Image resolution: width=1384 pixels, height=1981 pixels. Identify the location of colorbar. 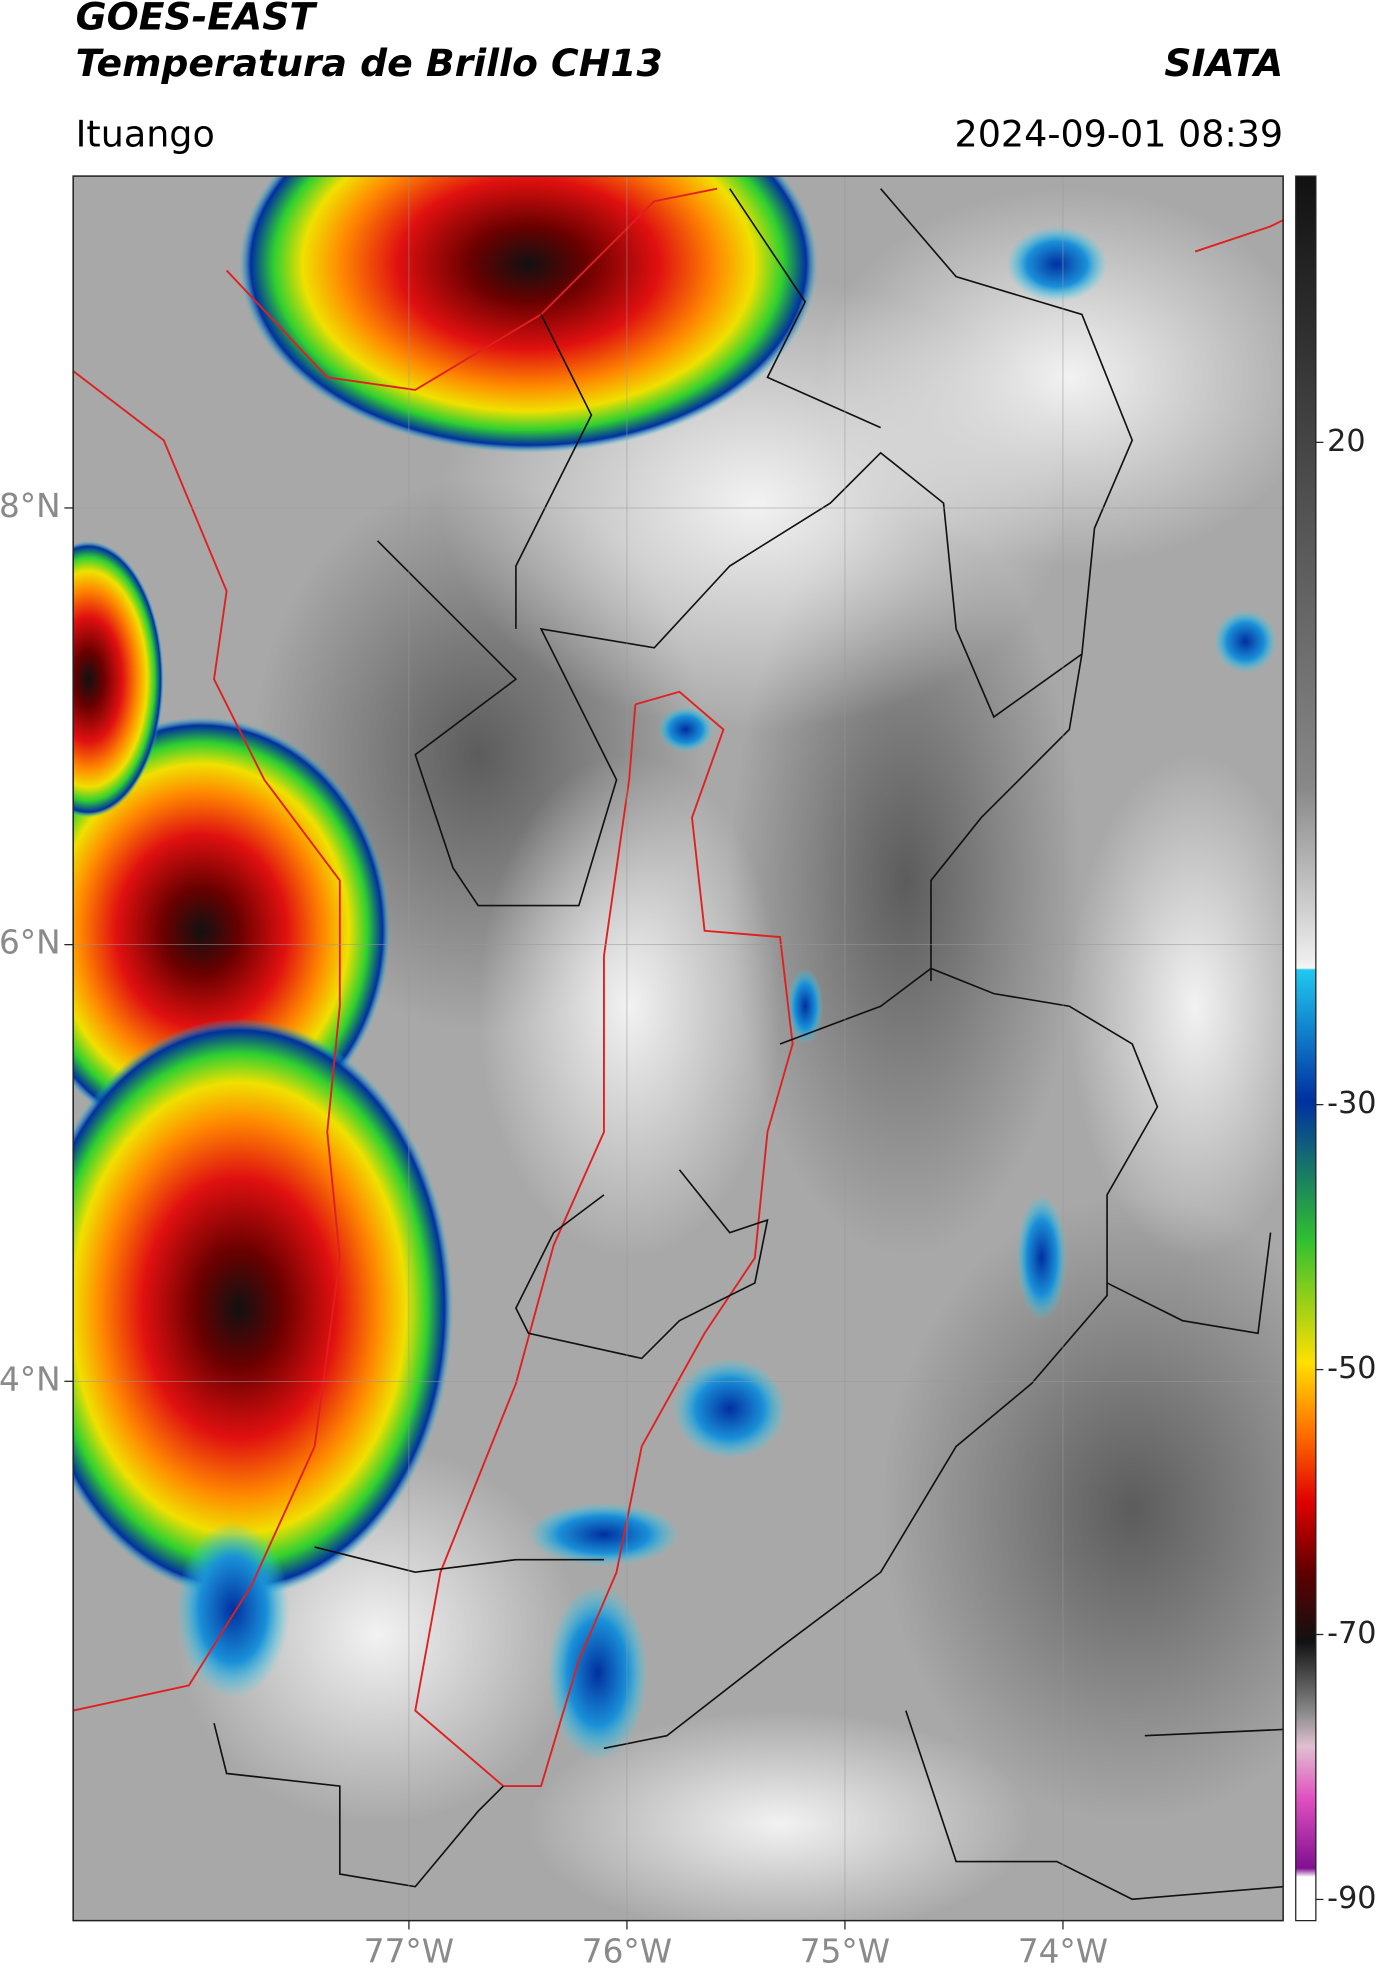
(1306, 1048).